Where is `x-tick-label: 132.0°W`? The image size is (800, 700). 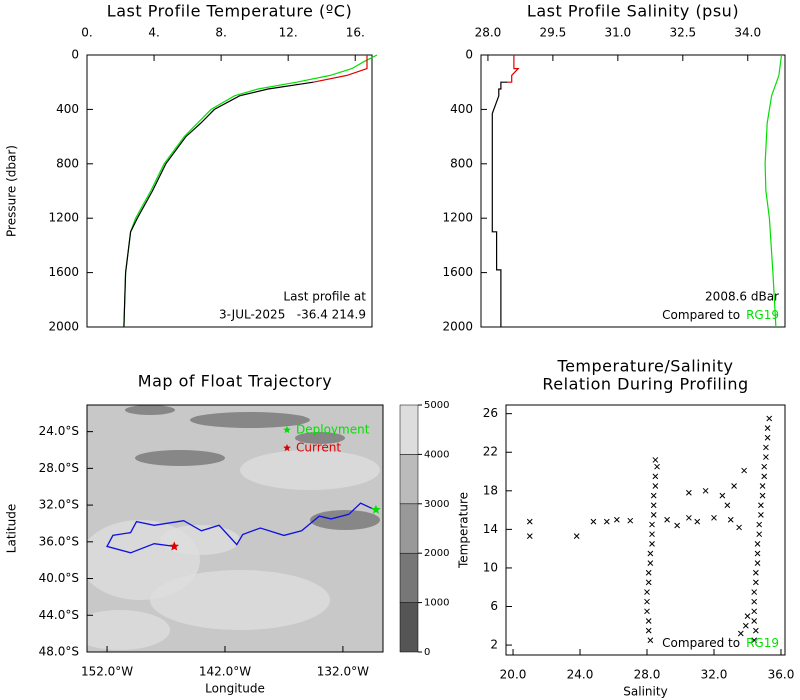 x-tick-label: 132.0°W is located at coordinates (343, 672).